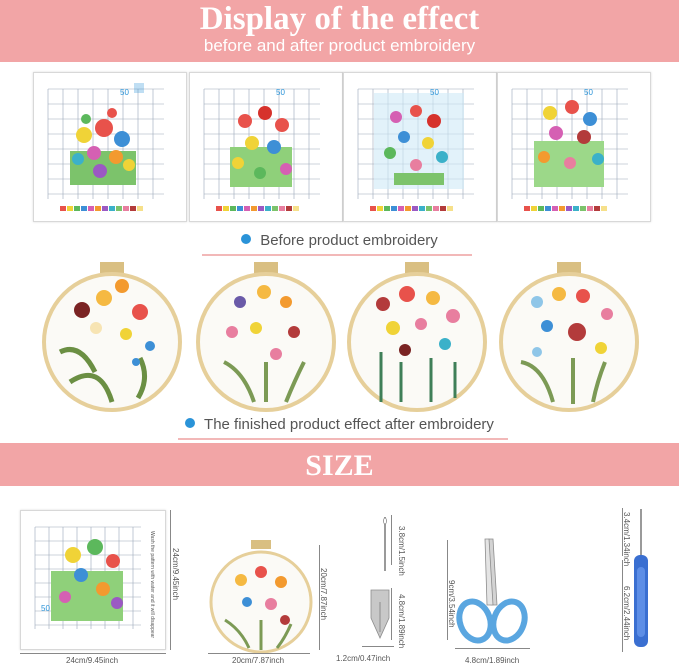  Describe the element at coordinates (380, 614) in the screenshot. I see `needle-threader-icon` at that location.